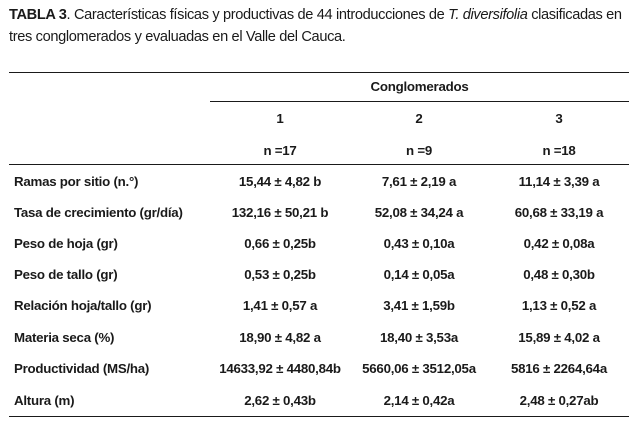  I want to click on column-n-2: n =9, so click(419, 150).